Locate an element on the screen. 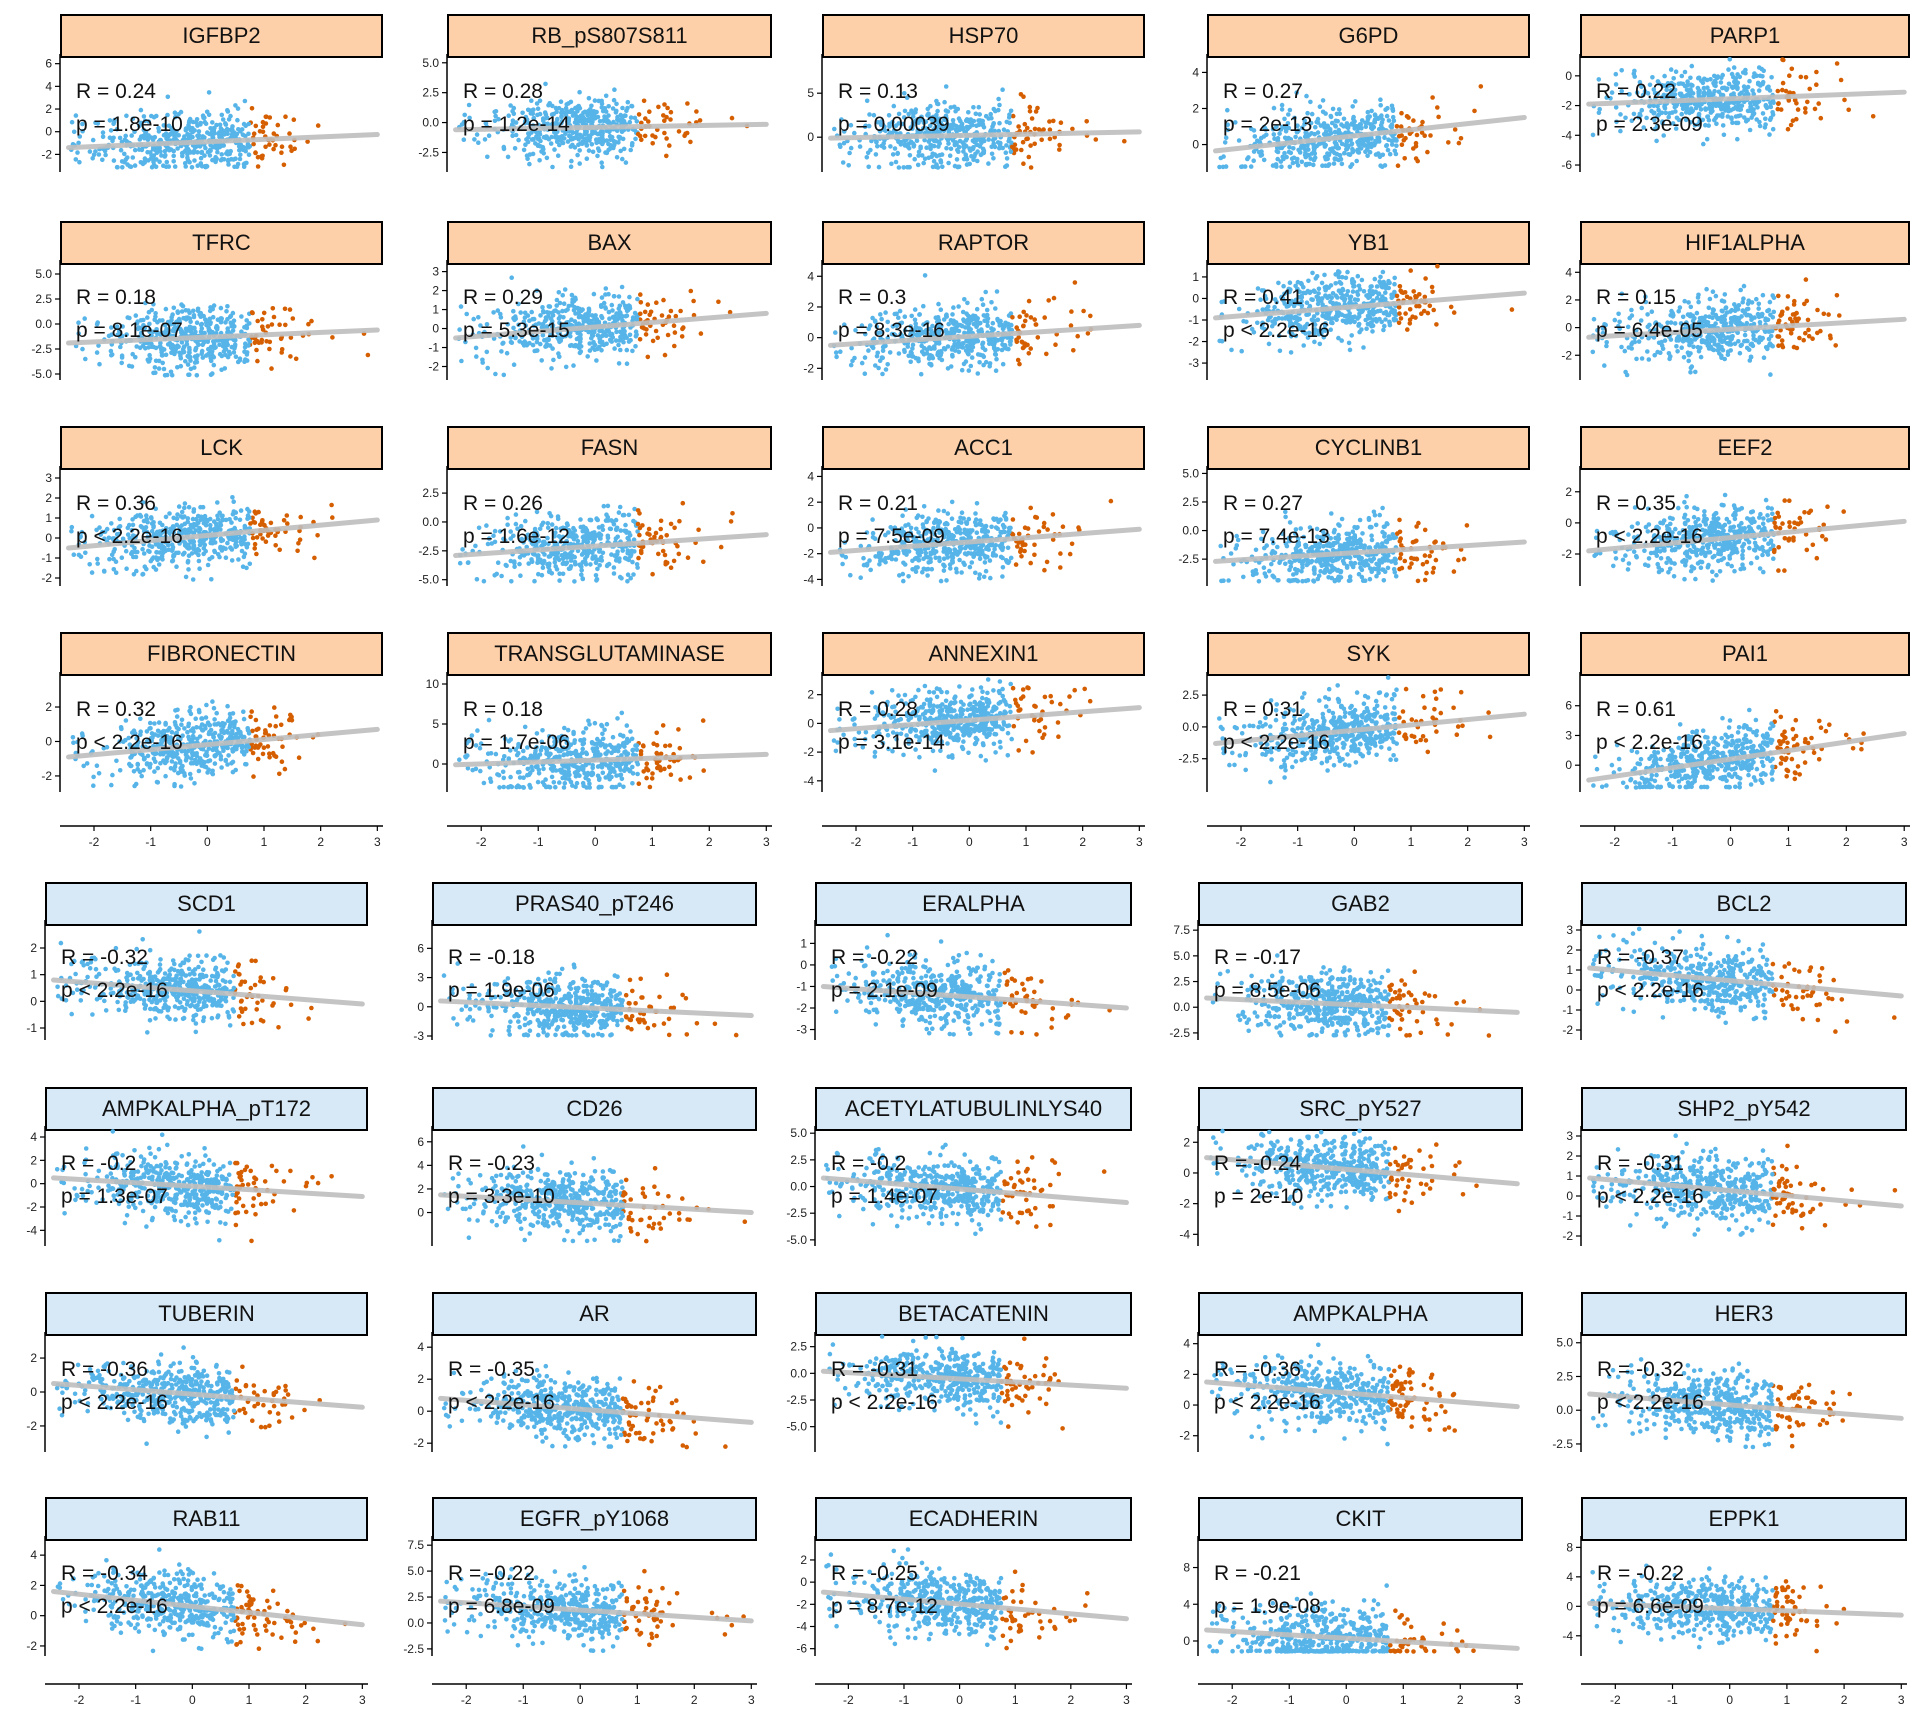 The height and width of the screenshot is (1728, 1920). y-tick-label: 6 is located at coordinates (48, 64).